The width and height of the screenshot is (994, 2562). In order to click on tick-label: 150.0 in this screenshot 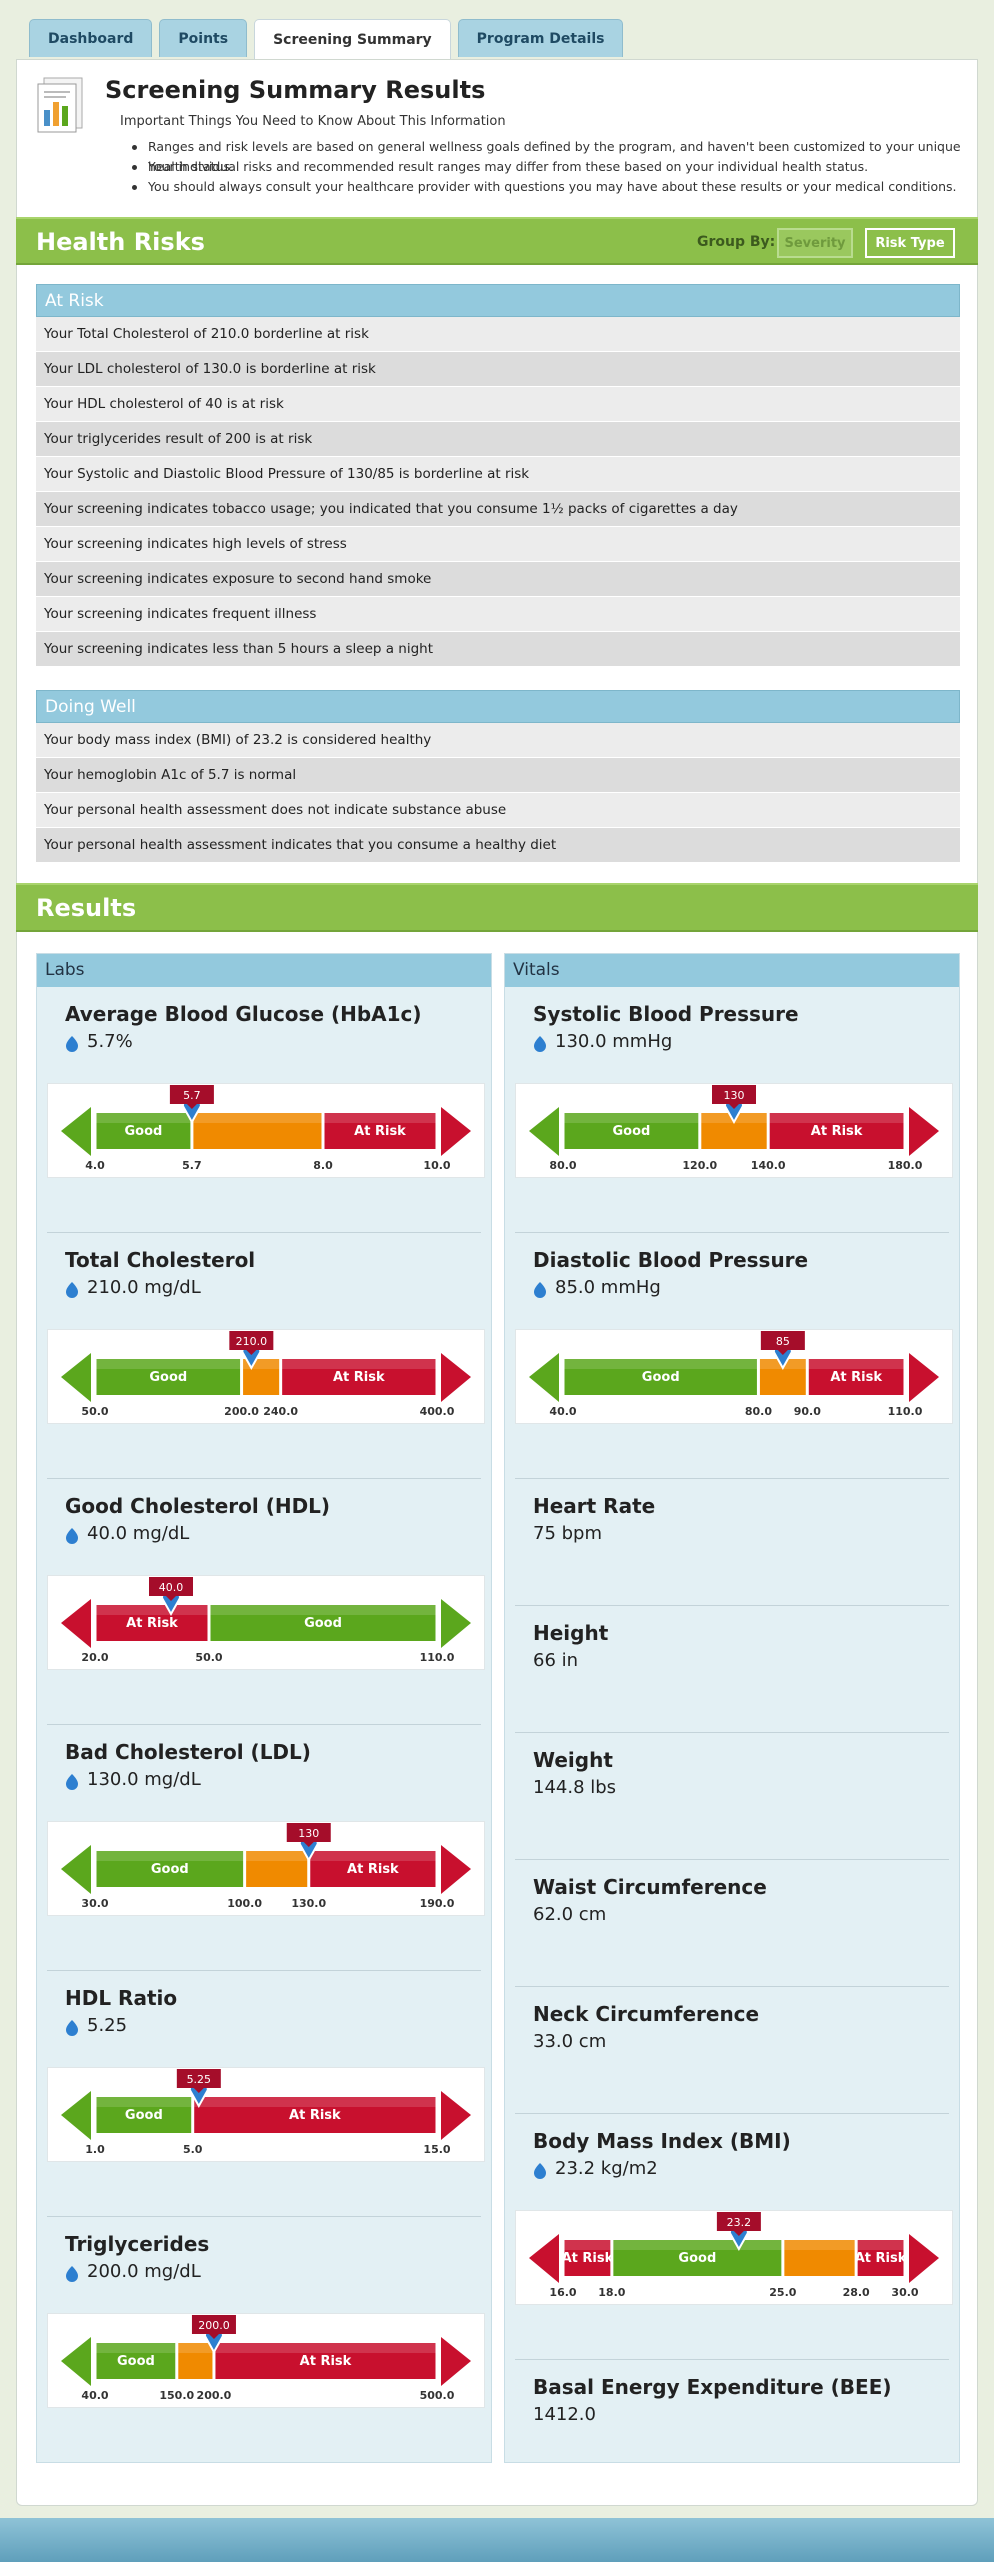, I will do `click(176, 2395)`.